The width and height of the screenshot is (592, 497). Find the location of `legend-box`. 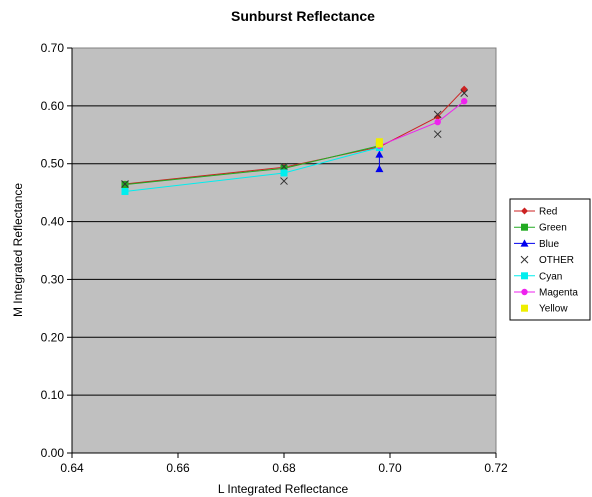

legend-box is located at coordinates (550, 259).